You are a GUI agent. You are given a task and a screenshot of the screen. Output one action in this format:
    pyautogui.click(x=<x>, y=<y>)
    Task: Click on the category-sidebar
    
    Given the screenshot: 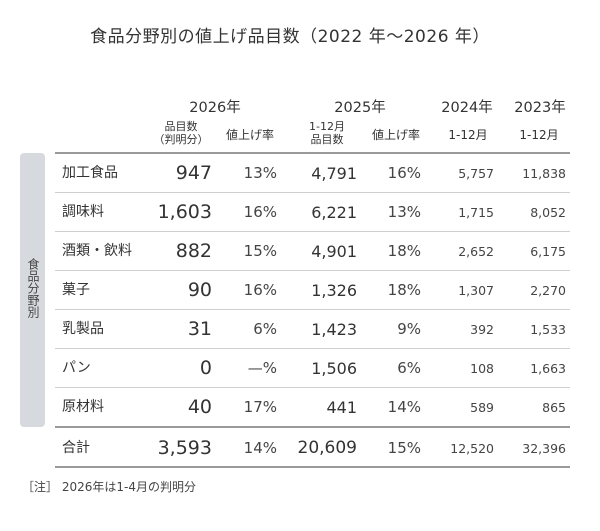 What is the action you would take?
    pyautogui.click(x=32, y=290)
    